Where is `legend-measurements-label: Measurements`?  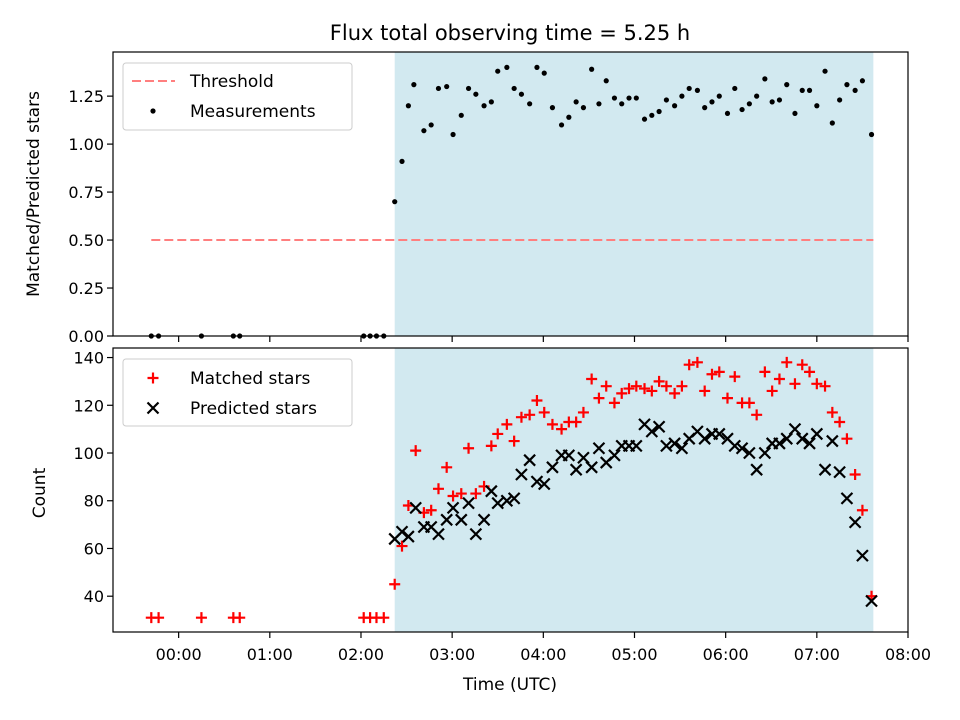
legend-measurements-label: Measurements is located at coordinates (253, 112).